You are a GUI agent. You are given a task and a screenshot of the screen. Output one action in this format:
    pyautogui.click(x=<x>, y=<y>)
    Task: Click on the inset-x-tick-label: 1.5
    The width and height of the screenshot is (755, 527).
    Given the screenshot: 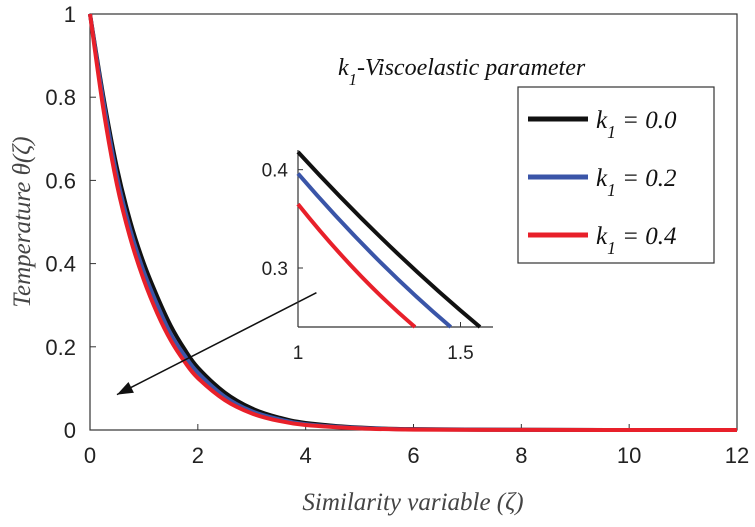 What is the action you would take?
    pyautogui.click(x=460, y=353)
    